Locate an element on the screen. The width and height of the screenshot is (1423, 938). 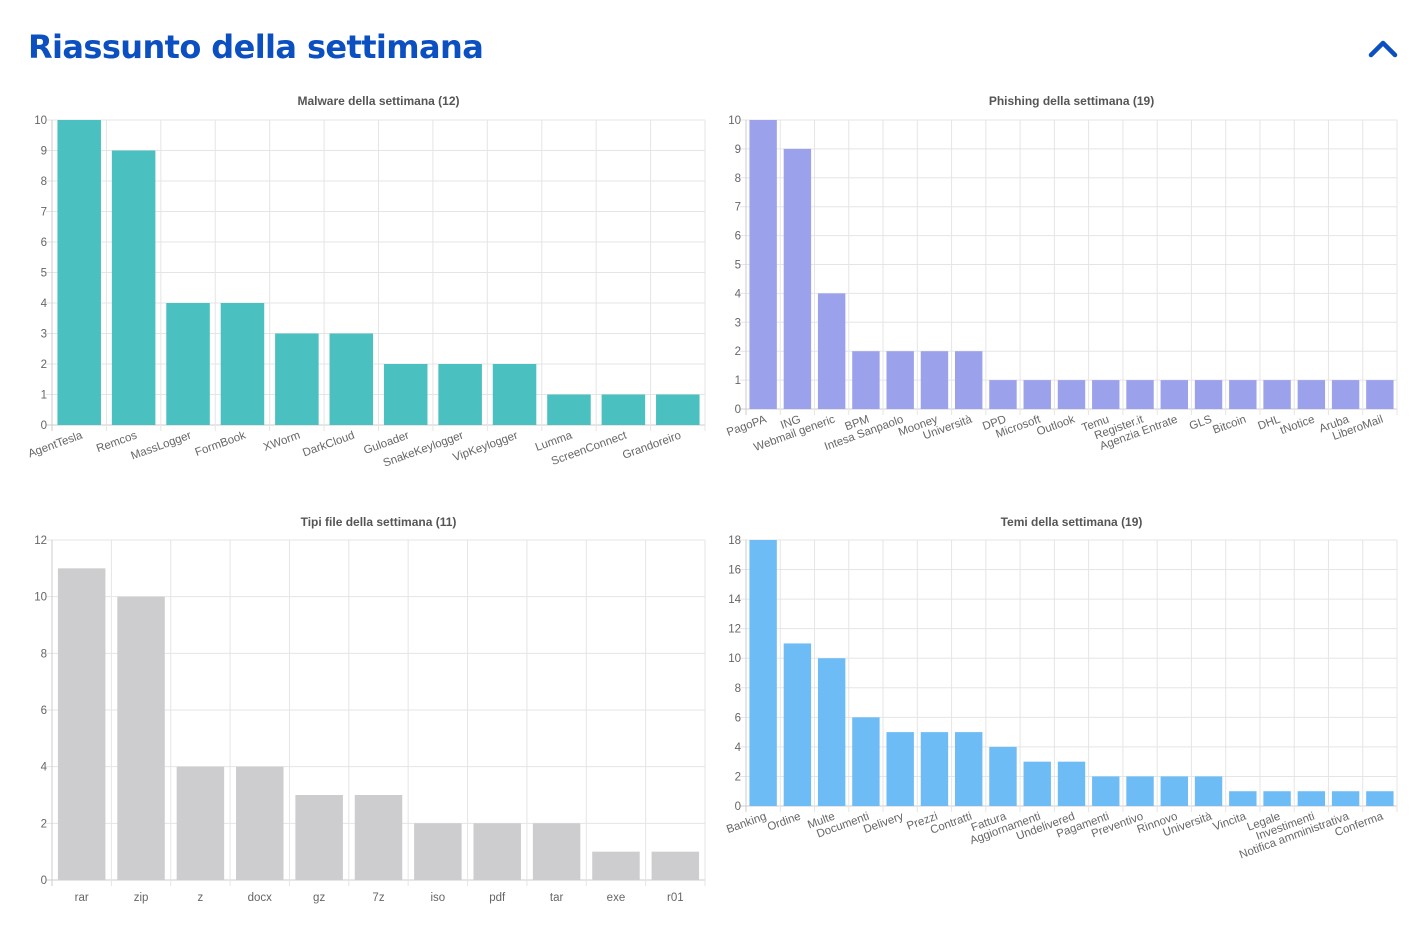
x-tick-label: FormBook is located at coordinates (221, 444).